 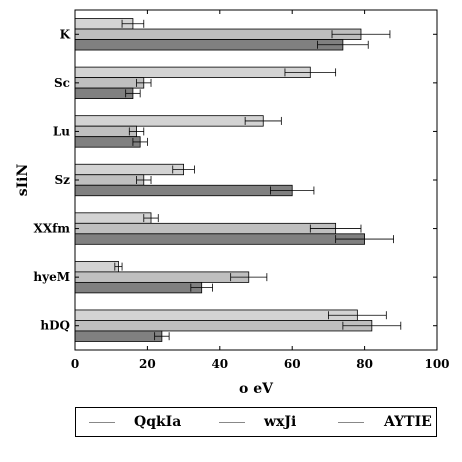 What do you see at coordinates (205, 228) in the screenshot?
I see `bar-xxfm-wxji` at bounding box center [205, 228].